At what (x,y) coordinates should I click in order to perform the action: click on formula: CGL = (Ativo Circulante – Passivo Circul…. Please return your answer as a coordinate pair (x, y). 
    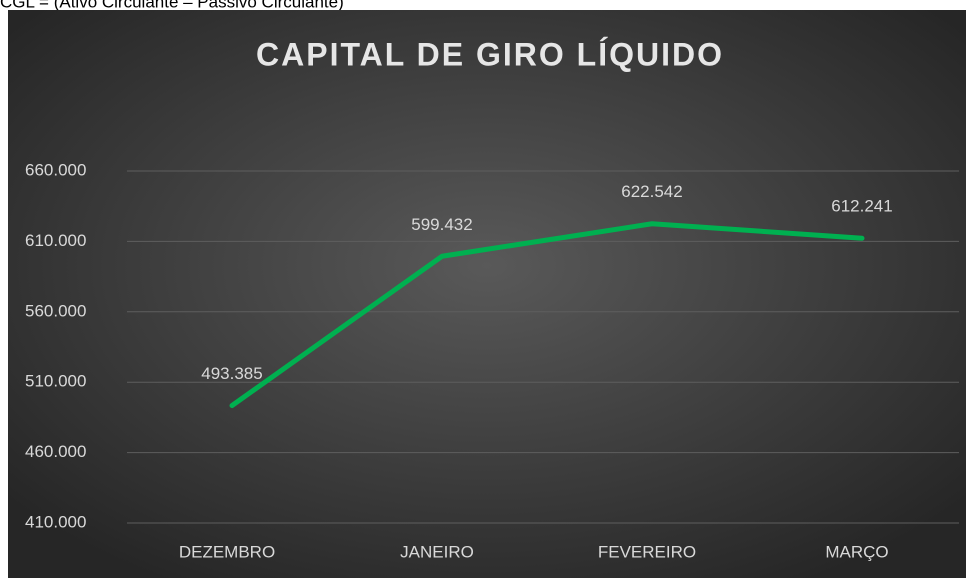
    Looking at the image, I should click on (172, 5).